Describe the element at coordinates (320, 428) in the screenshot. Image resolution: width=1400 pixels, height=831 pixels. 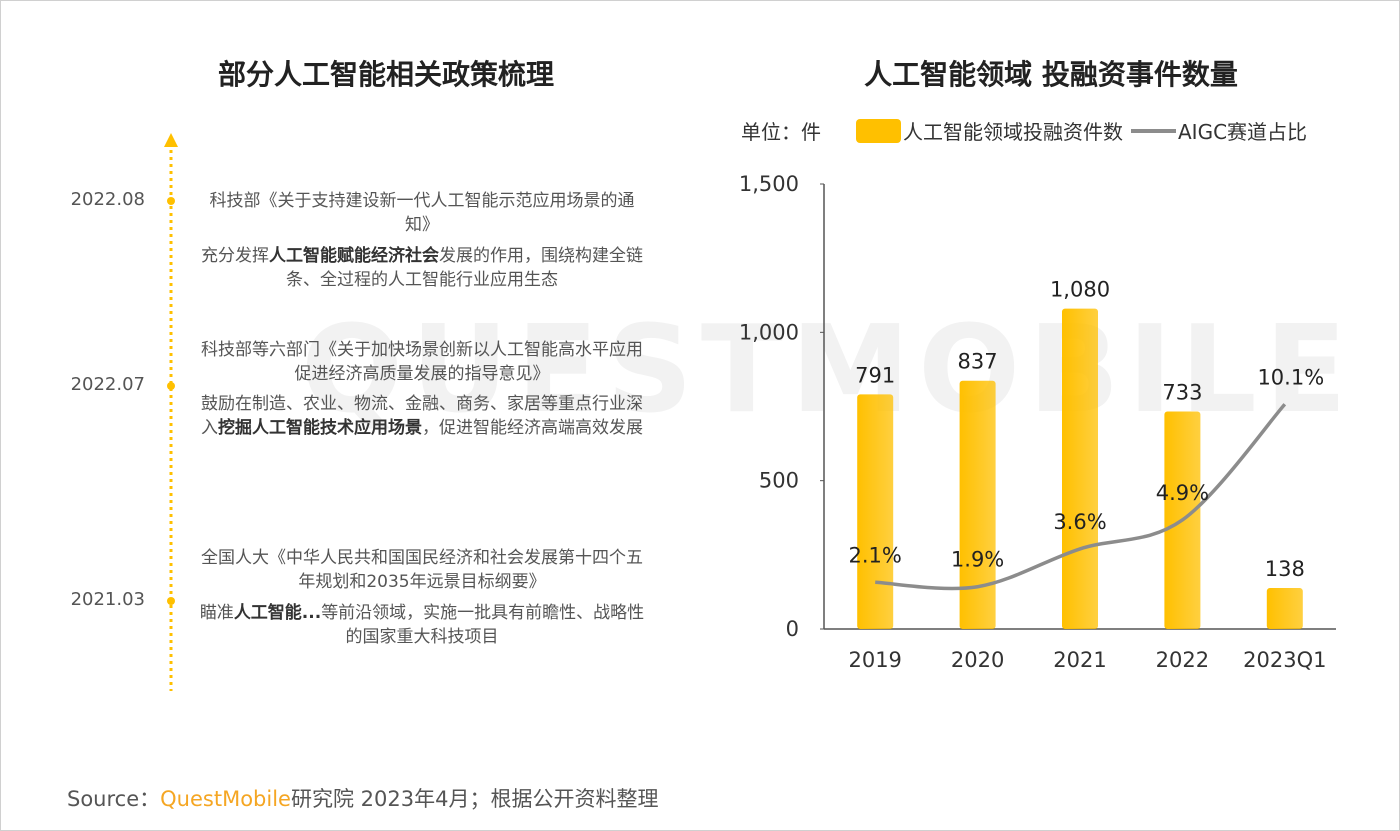
I see `highlight-text: 挖掘人工智能技术应用场景` at that location.